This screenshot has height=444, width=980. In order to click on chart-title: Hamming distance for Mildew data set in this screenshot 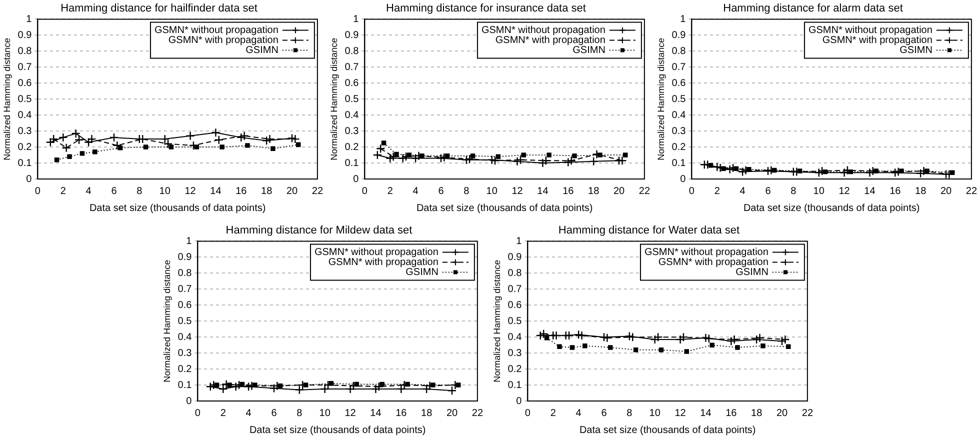, I will do `click(319, 230)`.